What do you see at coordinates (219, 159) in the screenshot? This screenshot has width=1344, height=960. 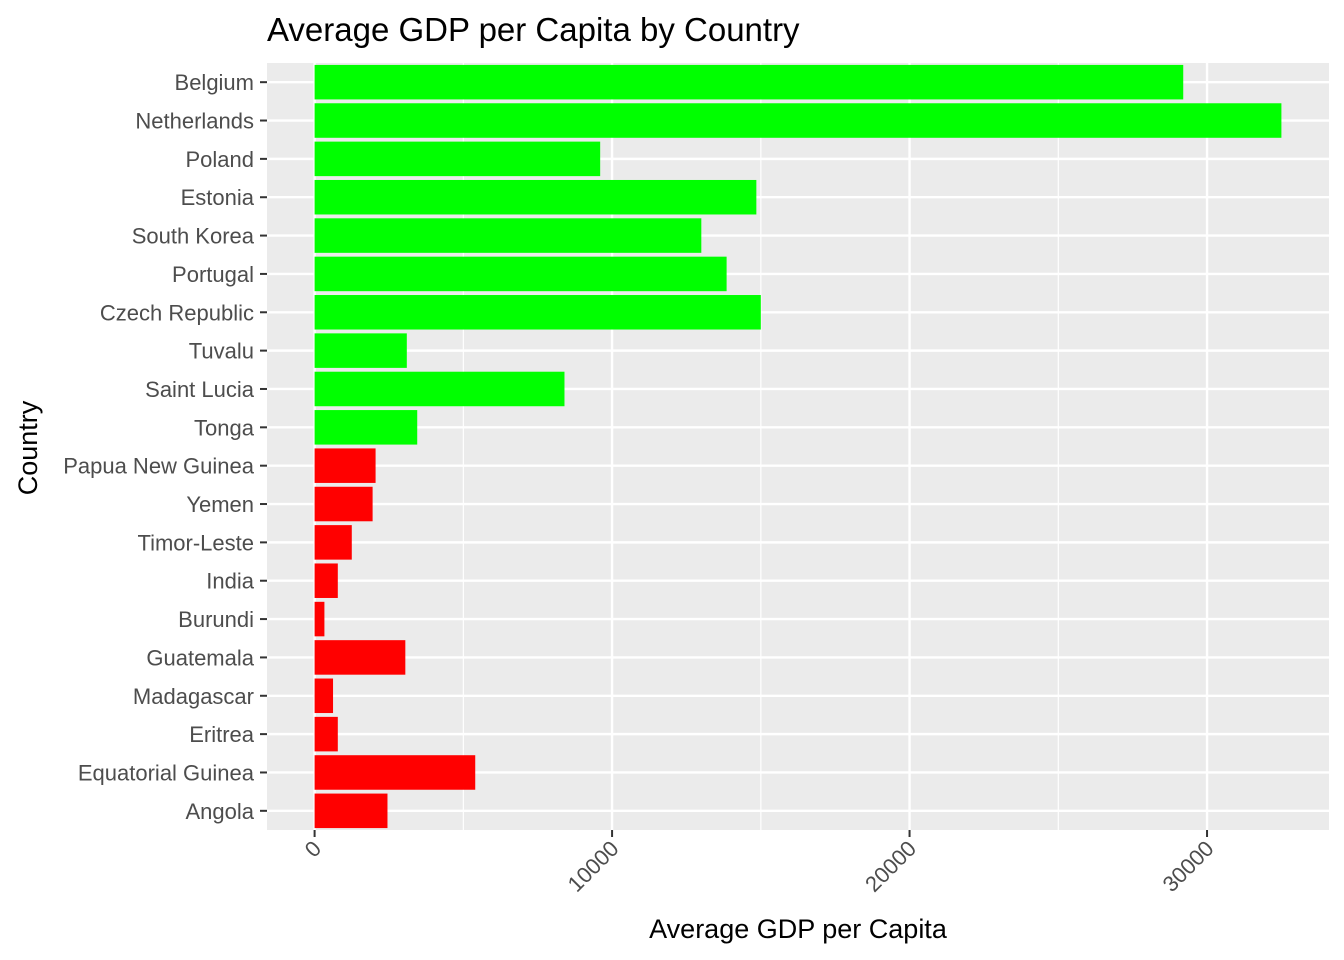 I see `y-tick-label: Poland` at bounding box center [219, 159].